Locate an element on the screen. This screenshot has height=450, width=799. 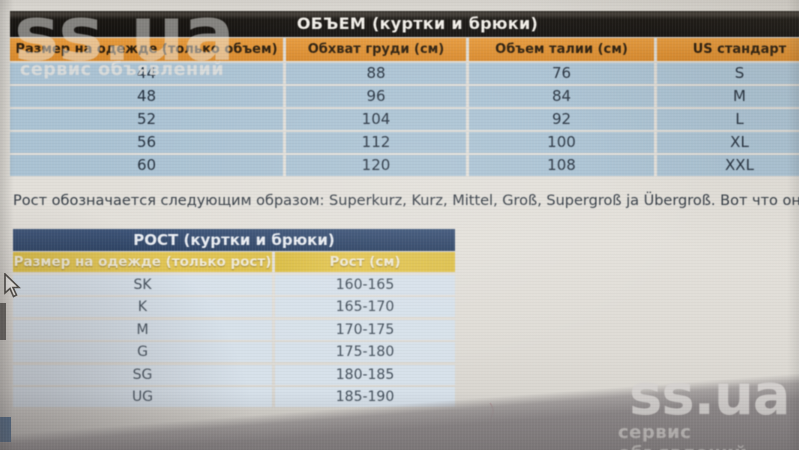
table-row: SK 160-165 is located at coordinates (234, 284).